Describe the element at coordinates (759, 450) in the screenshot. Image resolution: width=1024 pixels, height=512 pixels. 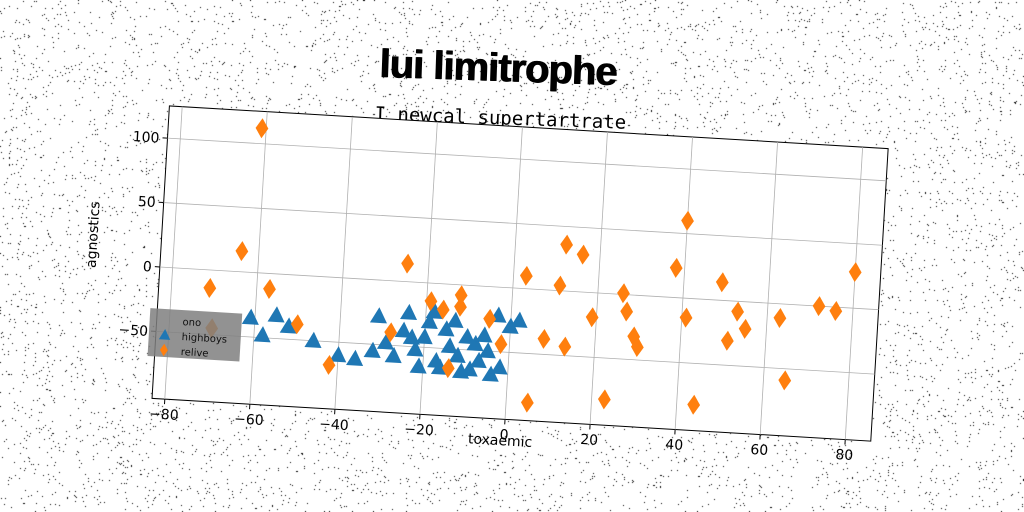
I see `x-tick-label: 60` at that location.